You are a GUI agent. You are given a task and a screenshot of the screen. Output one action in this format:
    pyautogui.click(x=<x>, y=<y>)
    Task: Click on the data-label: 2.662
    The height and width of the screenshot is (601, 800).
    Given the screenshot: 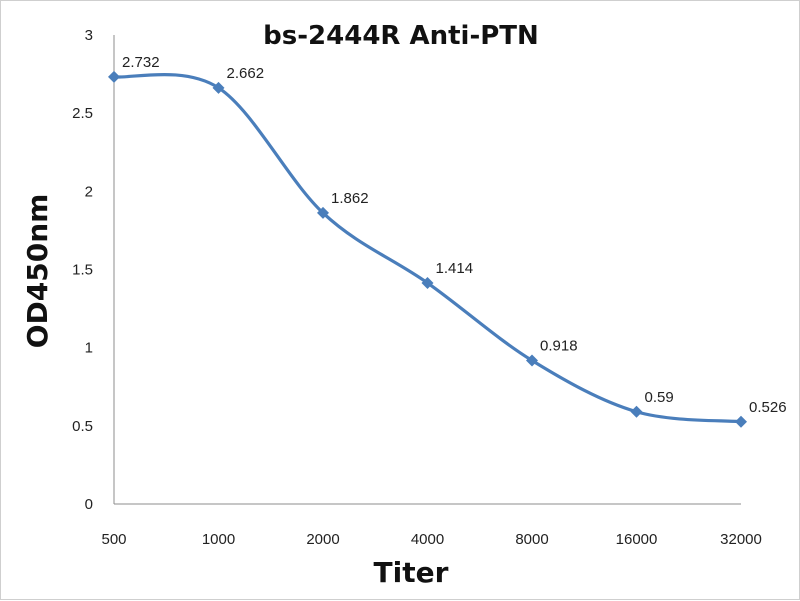 What is the action you would take?
    pyautogui.click(x=246, y=73)
    